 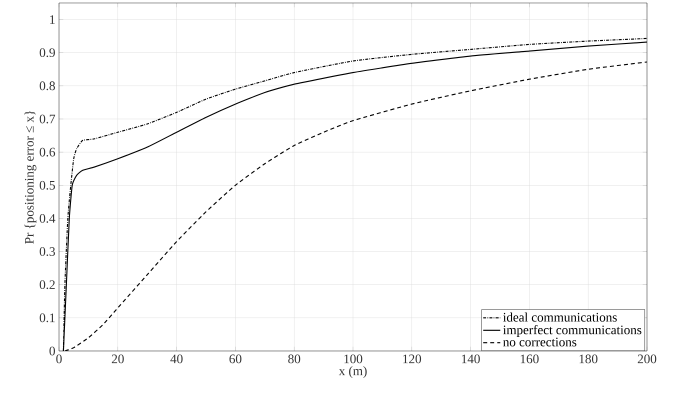 What do you see at coordinates (47, 317) in the screenshot?
I see `y-tick-label: 0.1` at bounding box center [47, 317].